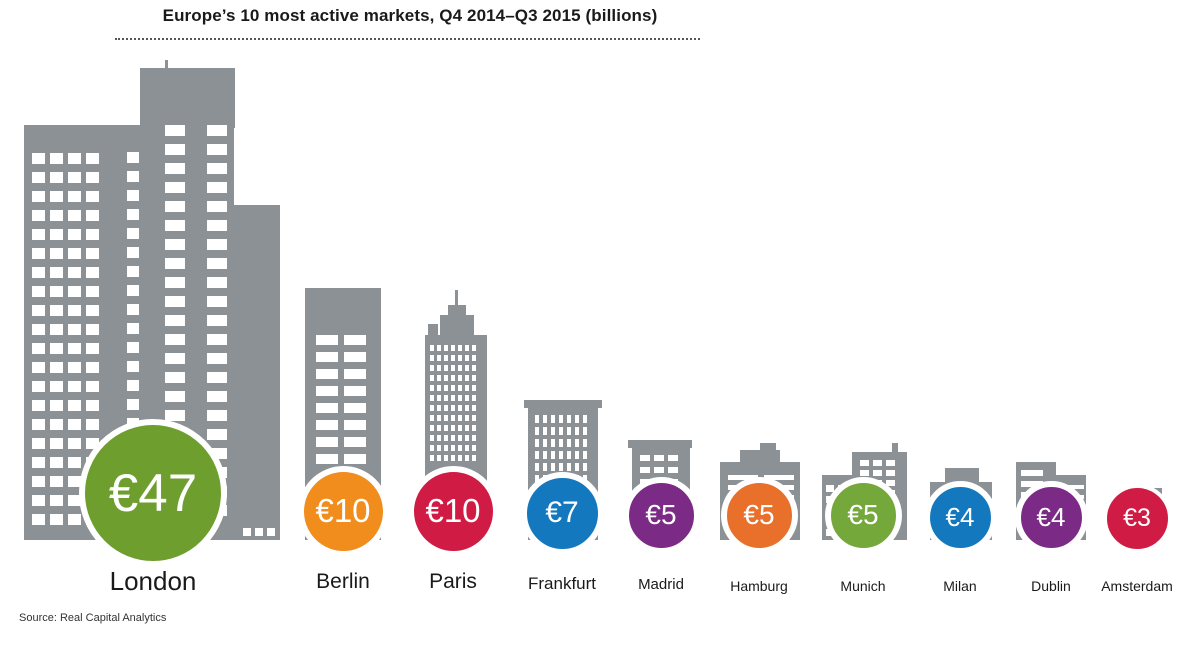 This screenshot has height=647, width=1200. What do you see at coordinates (960, 586) in the screenshot?
I see `city-label-milan: Milan` at bounding box center [960, 586].